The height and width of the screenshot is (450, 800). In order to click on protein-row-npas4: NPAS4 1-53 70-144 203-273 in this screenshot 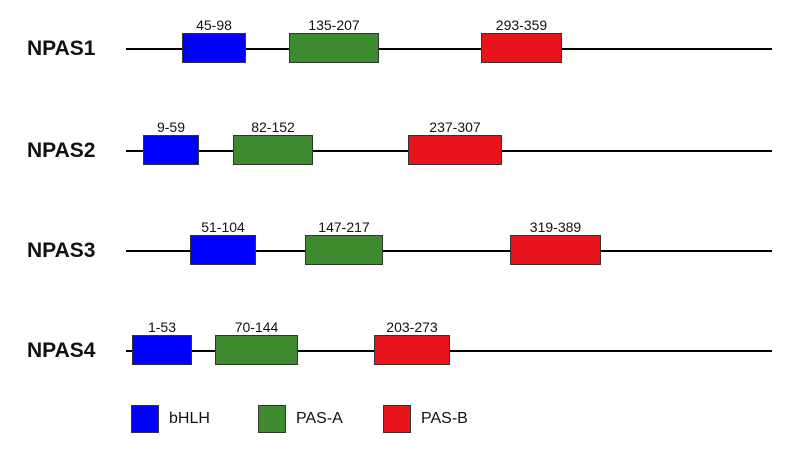, I will do `click(400, 345)`.